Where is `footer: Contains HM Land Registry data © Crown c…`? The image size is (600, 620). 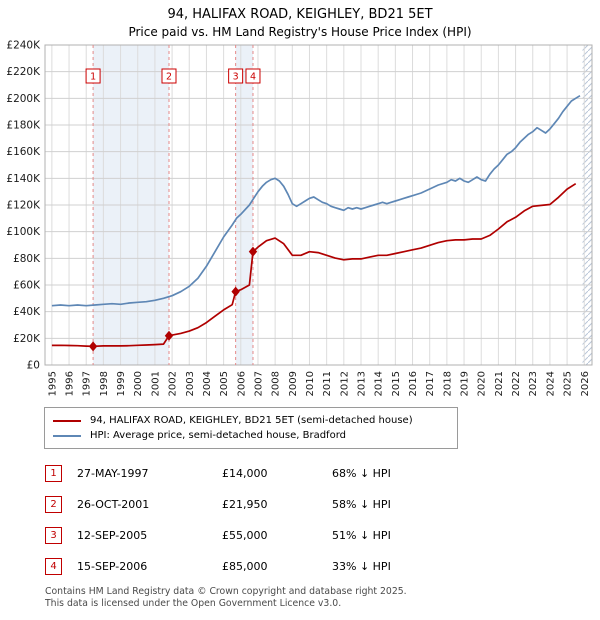
footer: Contains HM Land Registry data © Crown c… is located at coordinates (322, 598).